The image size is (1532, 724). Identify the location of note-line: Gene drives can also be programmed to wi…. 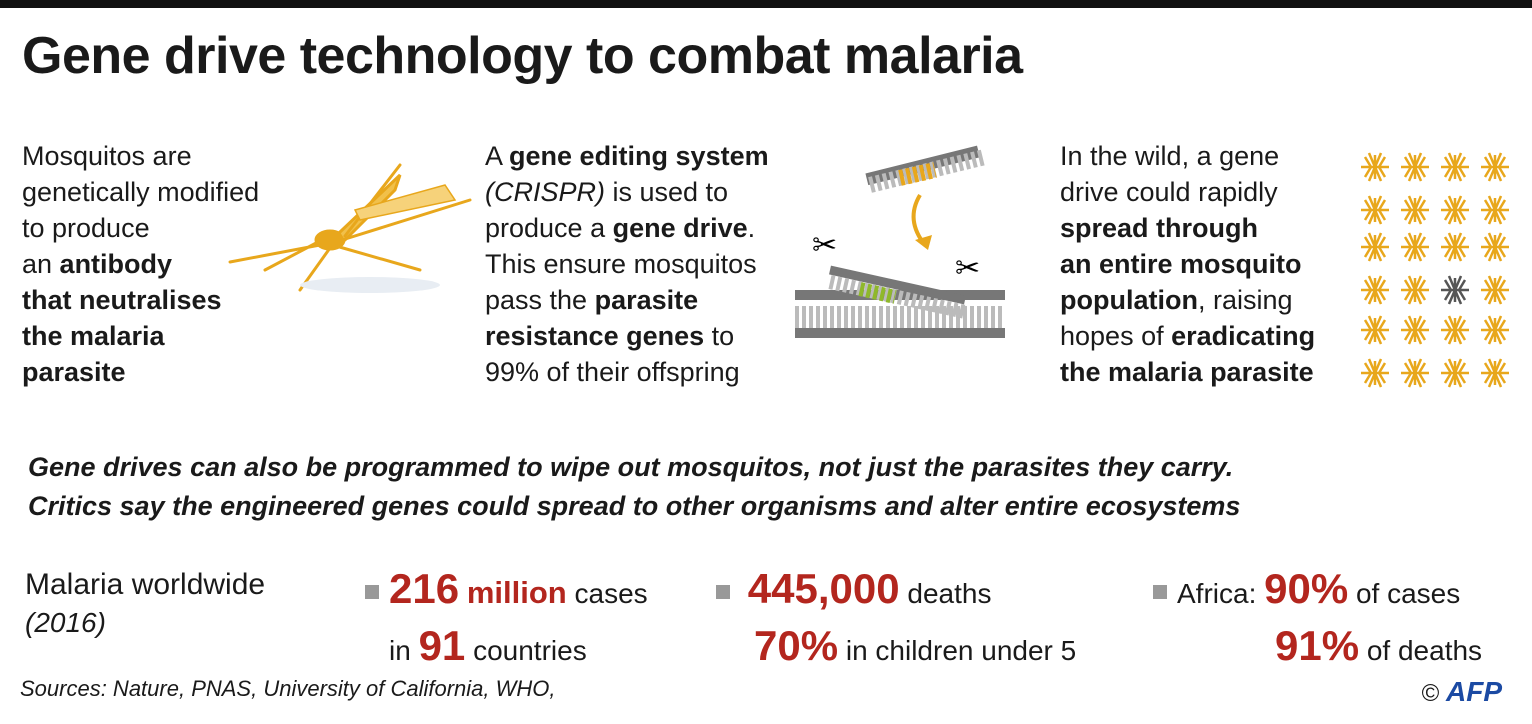
(631, 467).